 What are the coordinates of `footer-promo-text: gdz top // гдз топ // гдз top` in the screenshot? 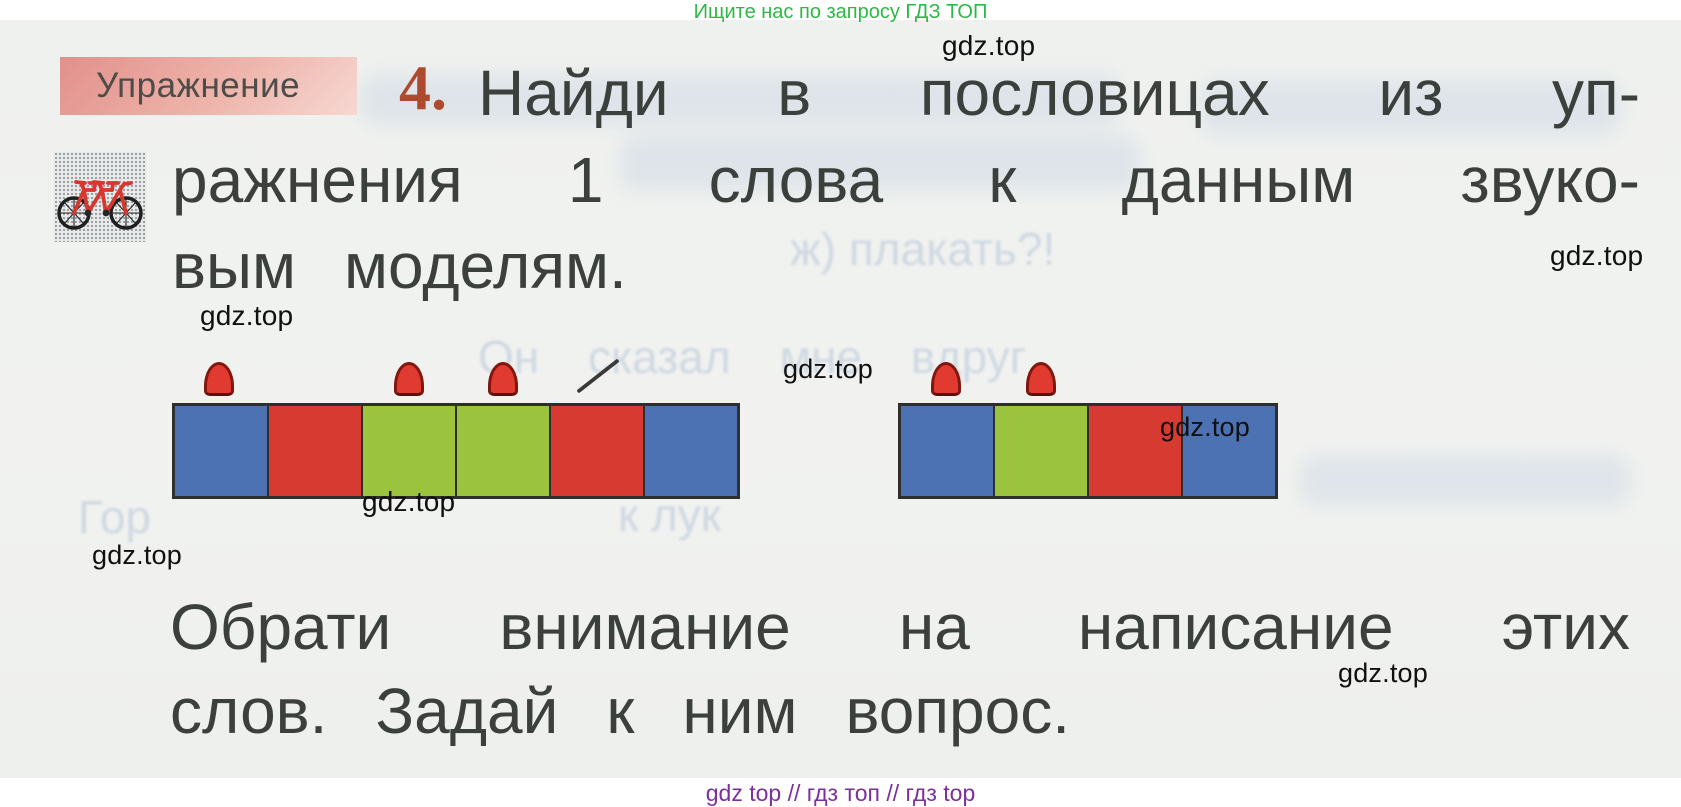 It's located at (840, 793).